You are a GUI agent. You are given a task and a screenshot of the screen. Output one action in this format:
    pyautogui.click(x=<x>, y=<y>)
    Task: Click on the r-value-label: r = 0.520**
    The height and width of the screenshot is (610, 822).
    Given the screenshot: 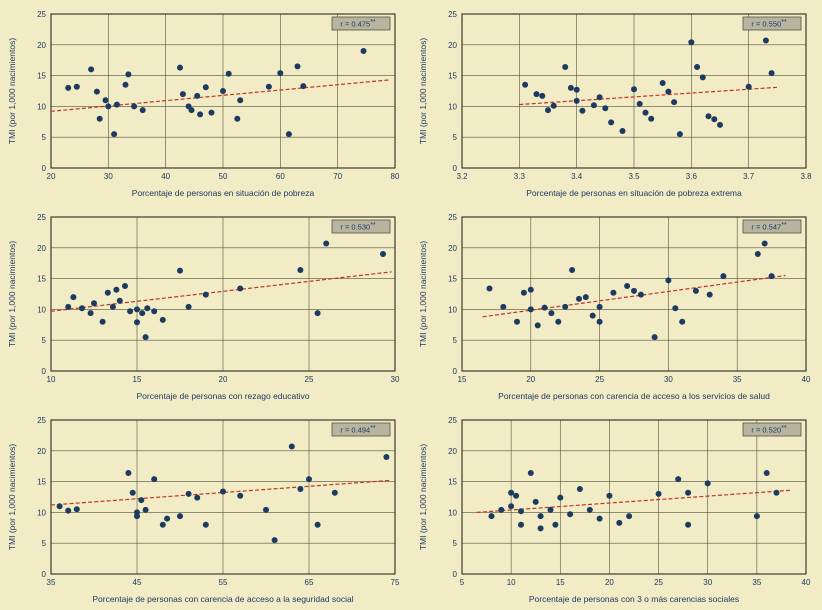 What is the action you would take?
    pyautogui.click(x=769, y=430)
    